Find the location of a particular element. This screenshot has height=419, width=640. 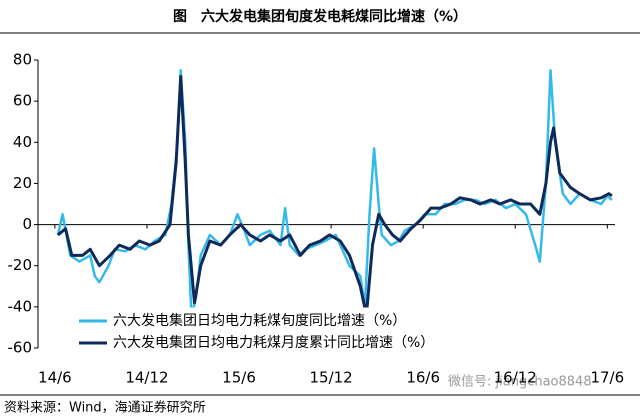

x-tick-label: 15/6 is located at coordinates (239, 378).